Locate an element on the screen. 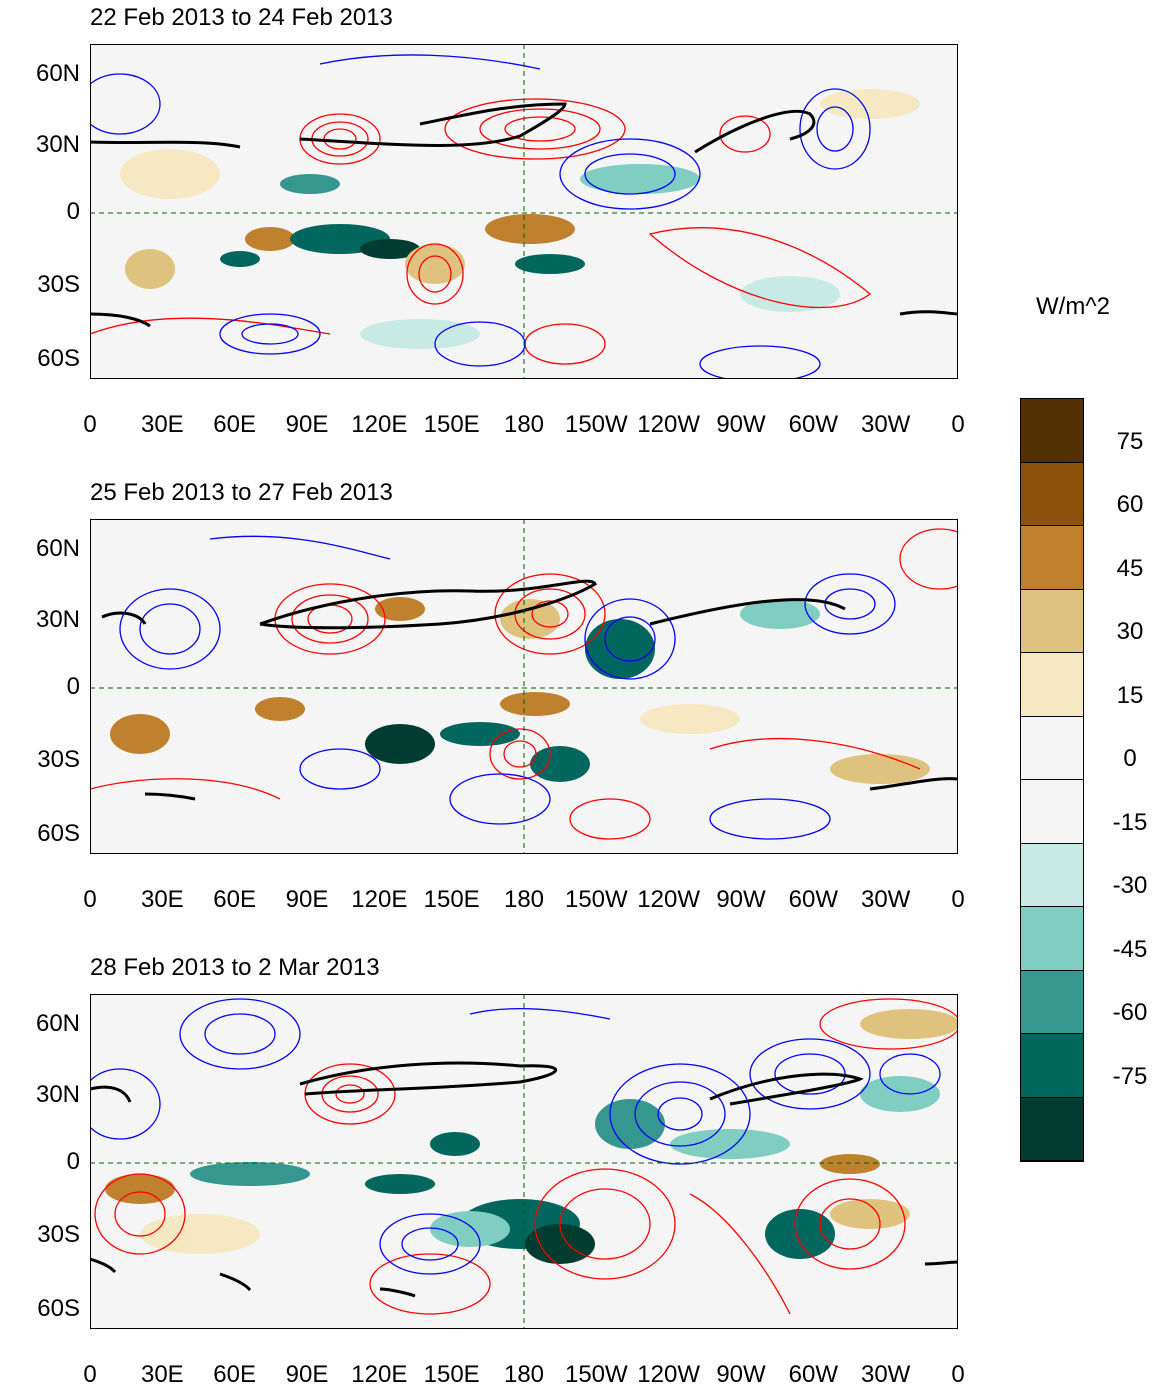 The height and width of the screenshot is (1393, 1153). positive-contours is located at coordinates (481, 231).